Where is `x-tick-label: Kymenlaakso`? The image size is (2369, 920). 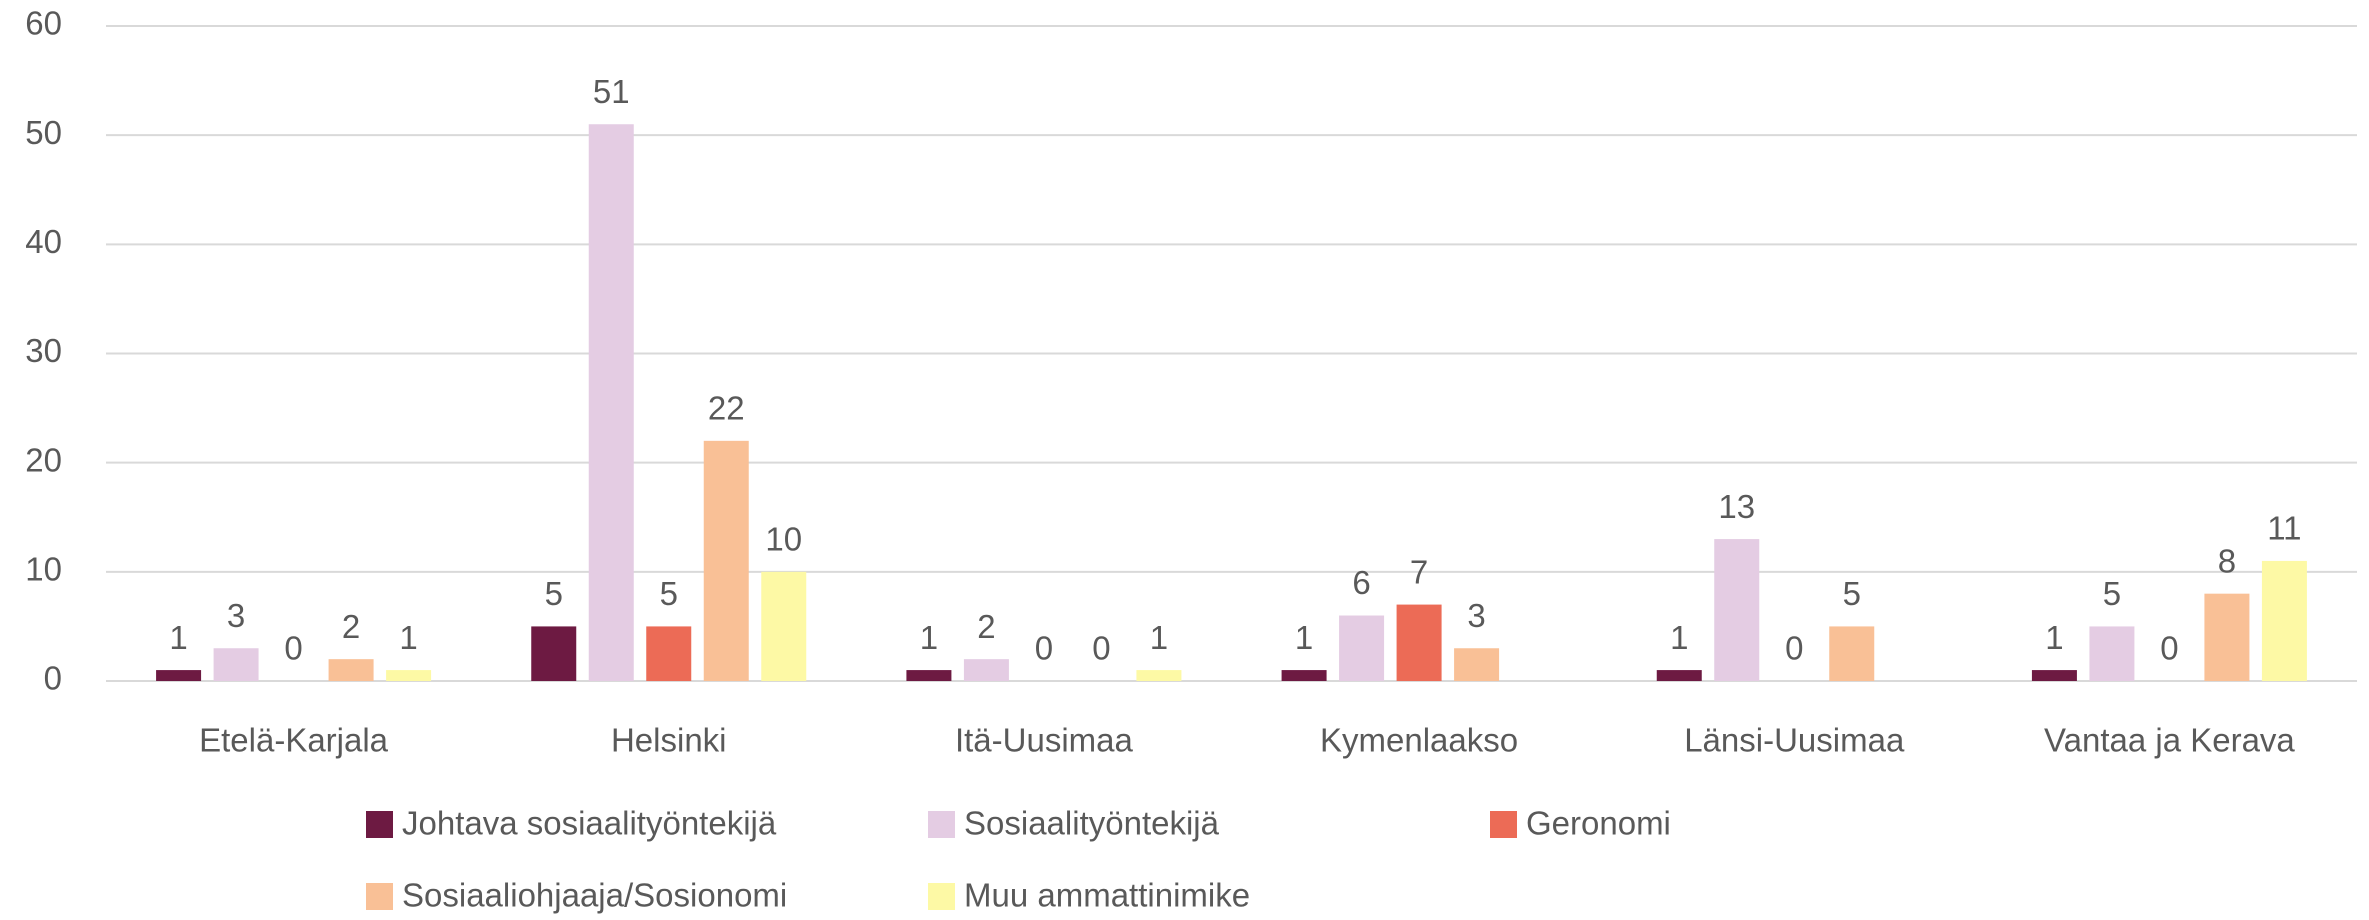
x-tick-label: Kymenlaakso is located at coordinates (1419, 740).